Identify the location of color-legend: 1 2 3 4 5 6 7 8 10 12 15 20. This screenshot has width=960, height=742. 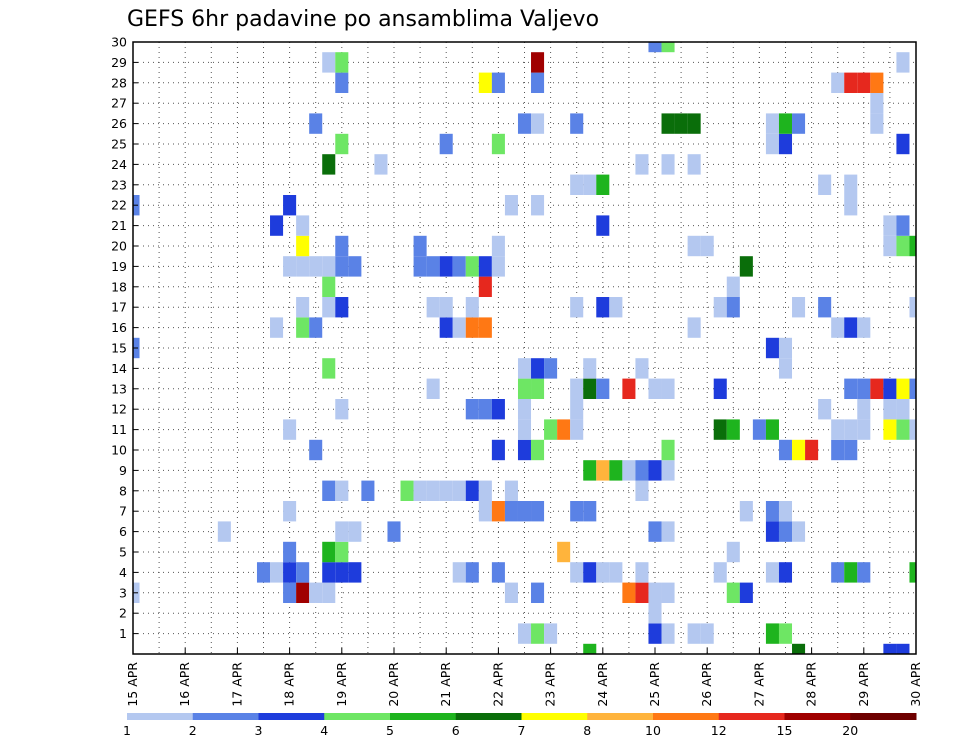
(520, 725).